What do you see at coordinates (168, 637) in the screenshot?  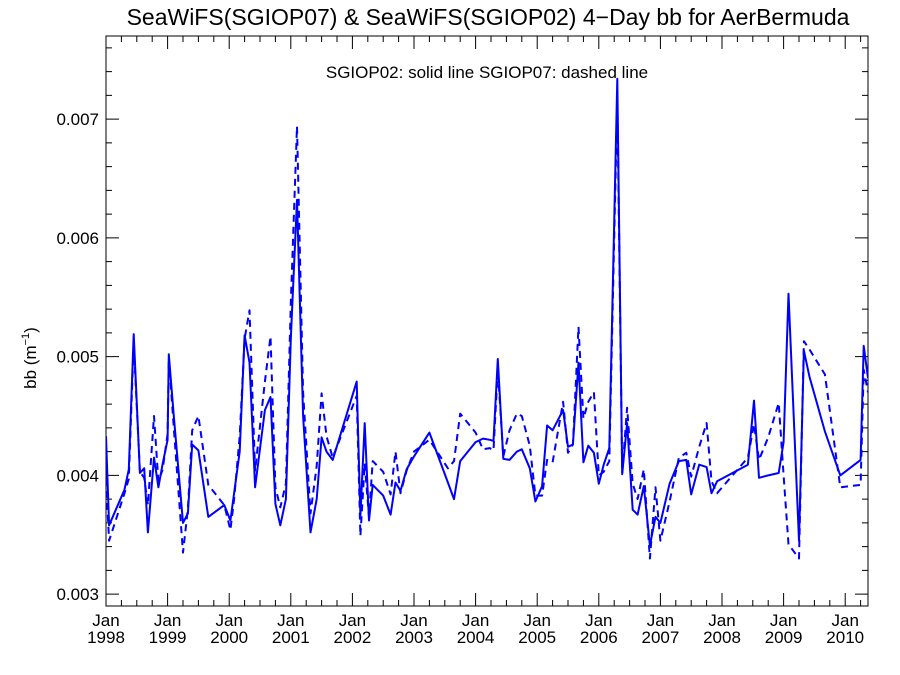 I see `x-tick-label-year: 1999` at bounding box center [168, 637].